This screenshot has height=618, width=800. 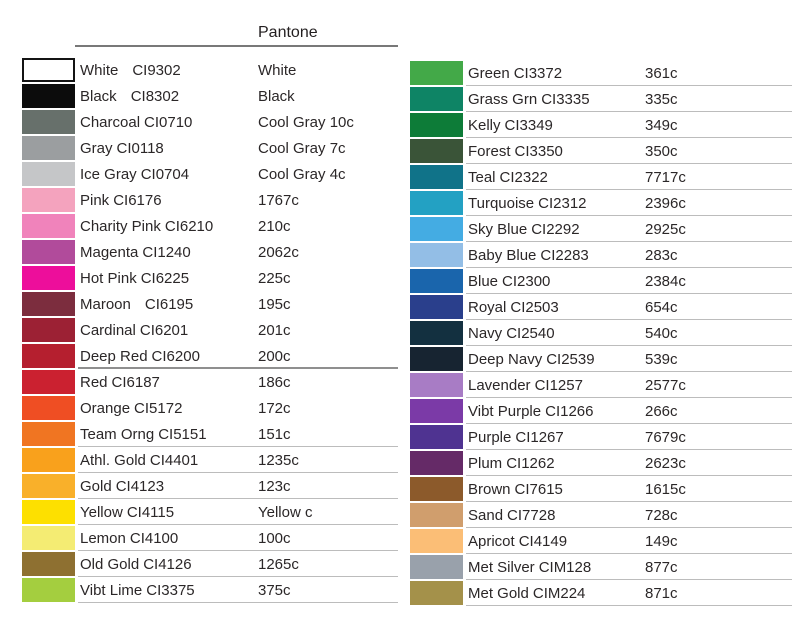 I want to click on ink-code: CI4126, so click(x=167, y=564).